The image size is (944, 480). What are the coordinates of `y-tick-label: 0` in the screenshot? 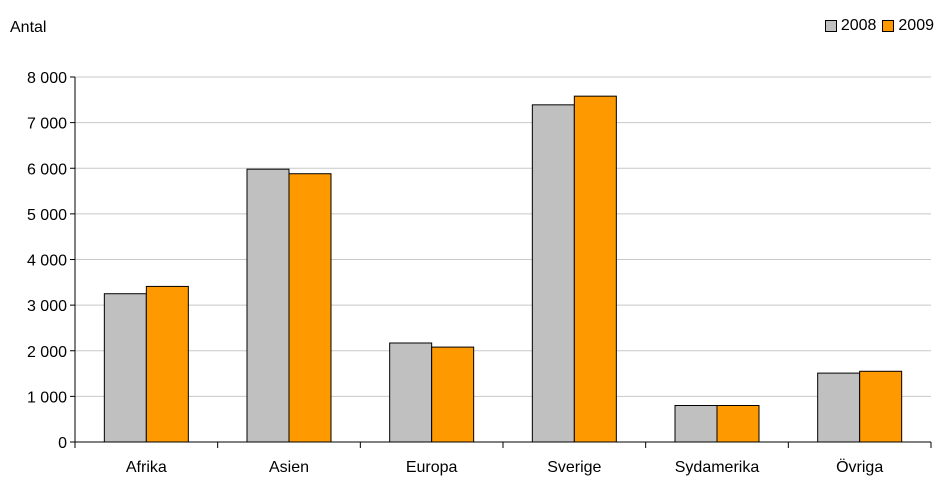 It's located at (62, 443).